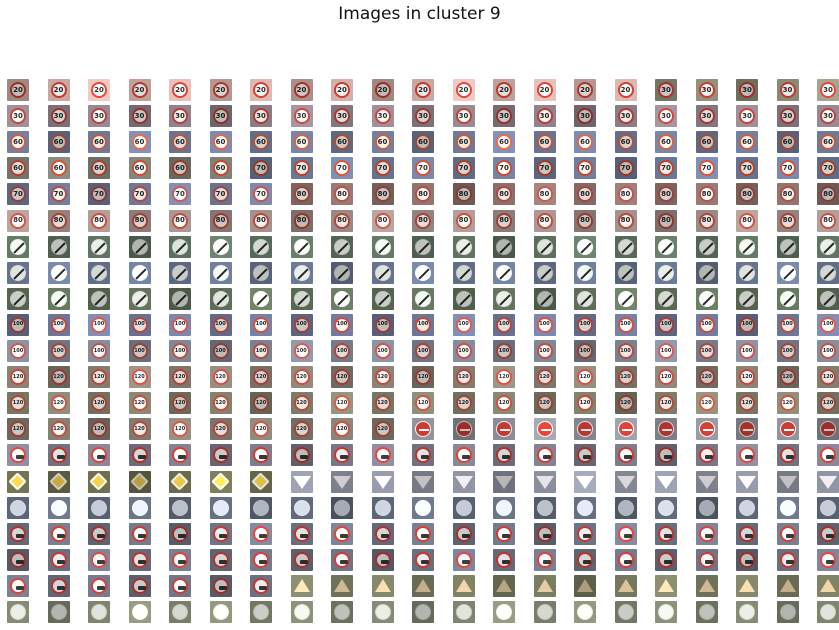 The width and height of the screenshot is (839, 630). What do you see at coordinates (18, 142) in the screenshot?
I see `thumbnail-image: 60` at bounding box center [18, 142].